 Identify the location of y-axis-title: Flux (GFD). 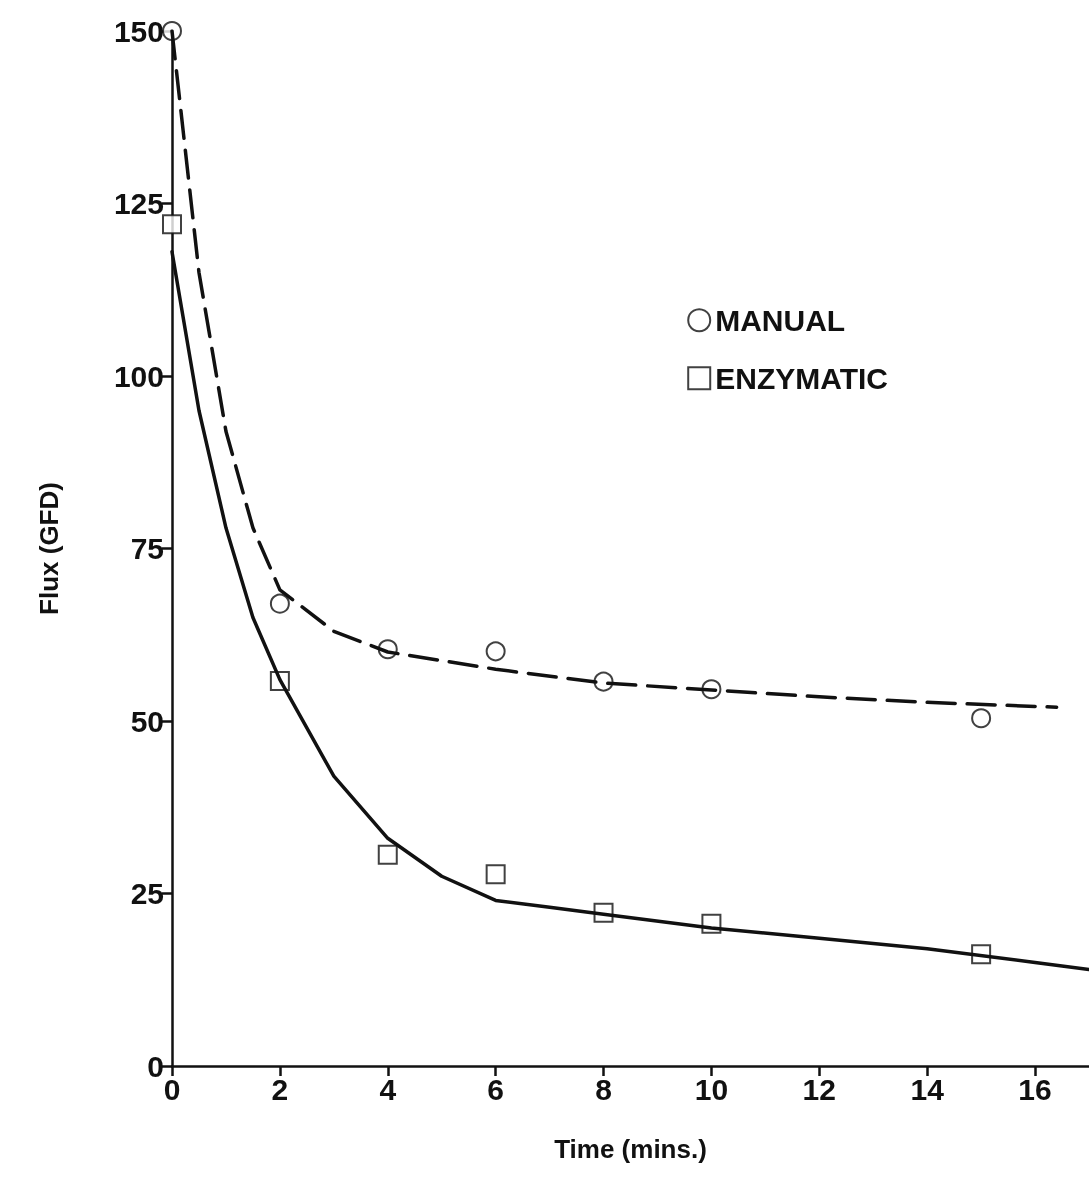
(49, 548).